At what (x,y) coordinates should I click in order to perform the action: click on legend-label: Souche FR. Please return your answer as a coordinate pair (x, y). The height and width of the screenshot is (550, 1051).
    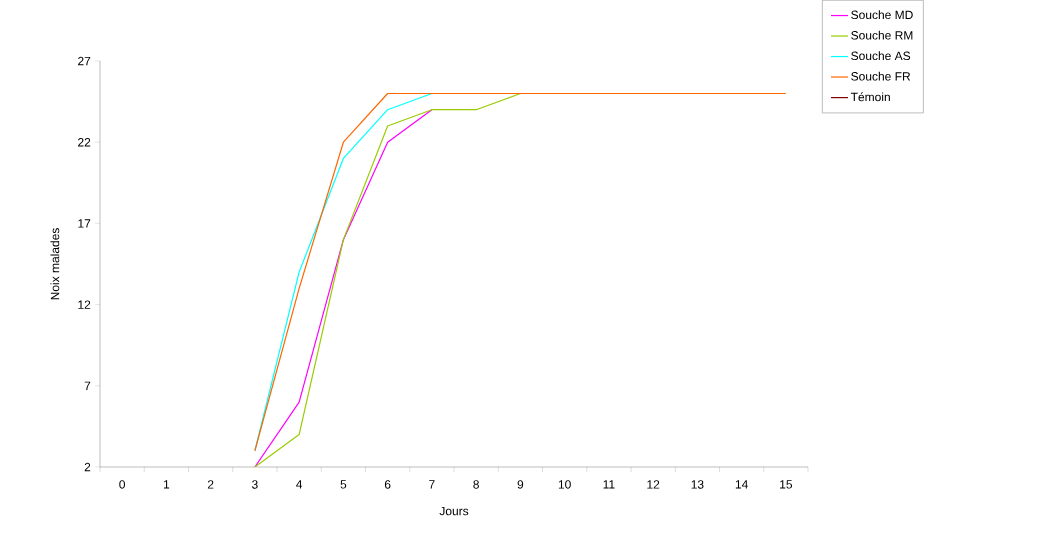
    Looking at the image, I should click on (881, 76).